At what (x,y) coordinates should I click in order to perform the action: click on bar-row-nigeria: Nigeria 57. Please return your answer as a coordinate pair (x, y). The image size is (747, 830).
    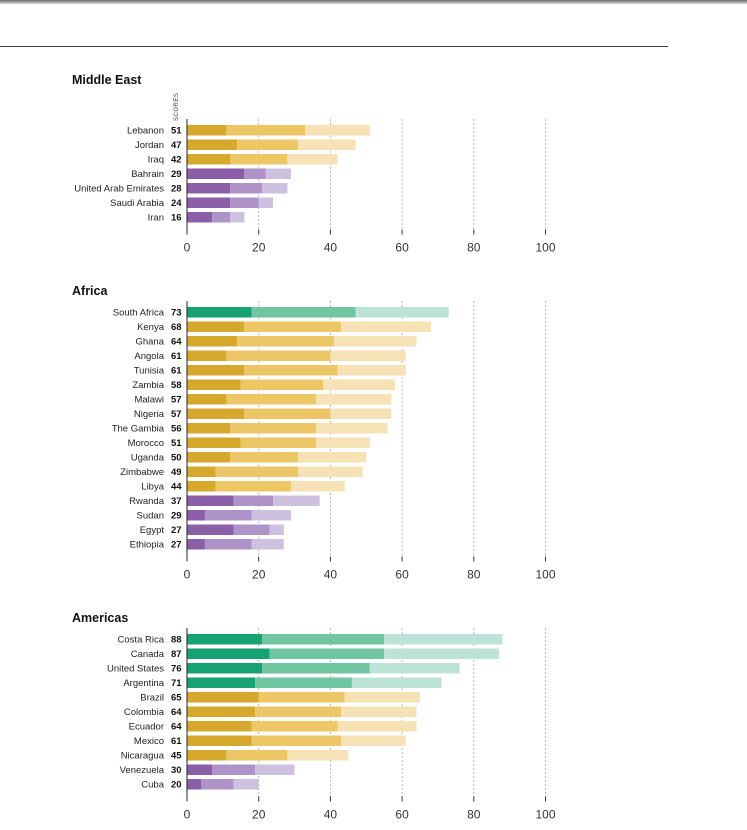
    Looking at the image, I should click on (263, 414).